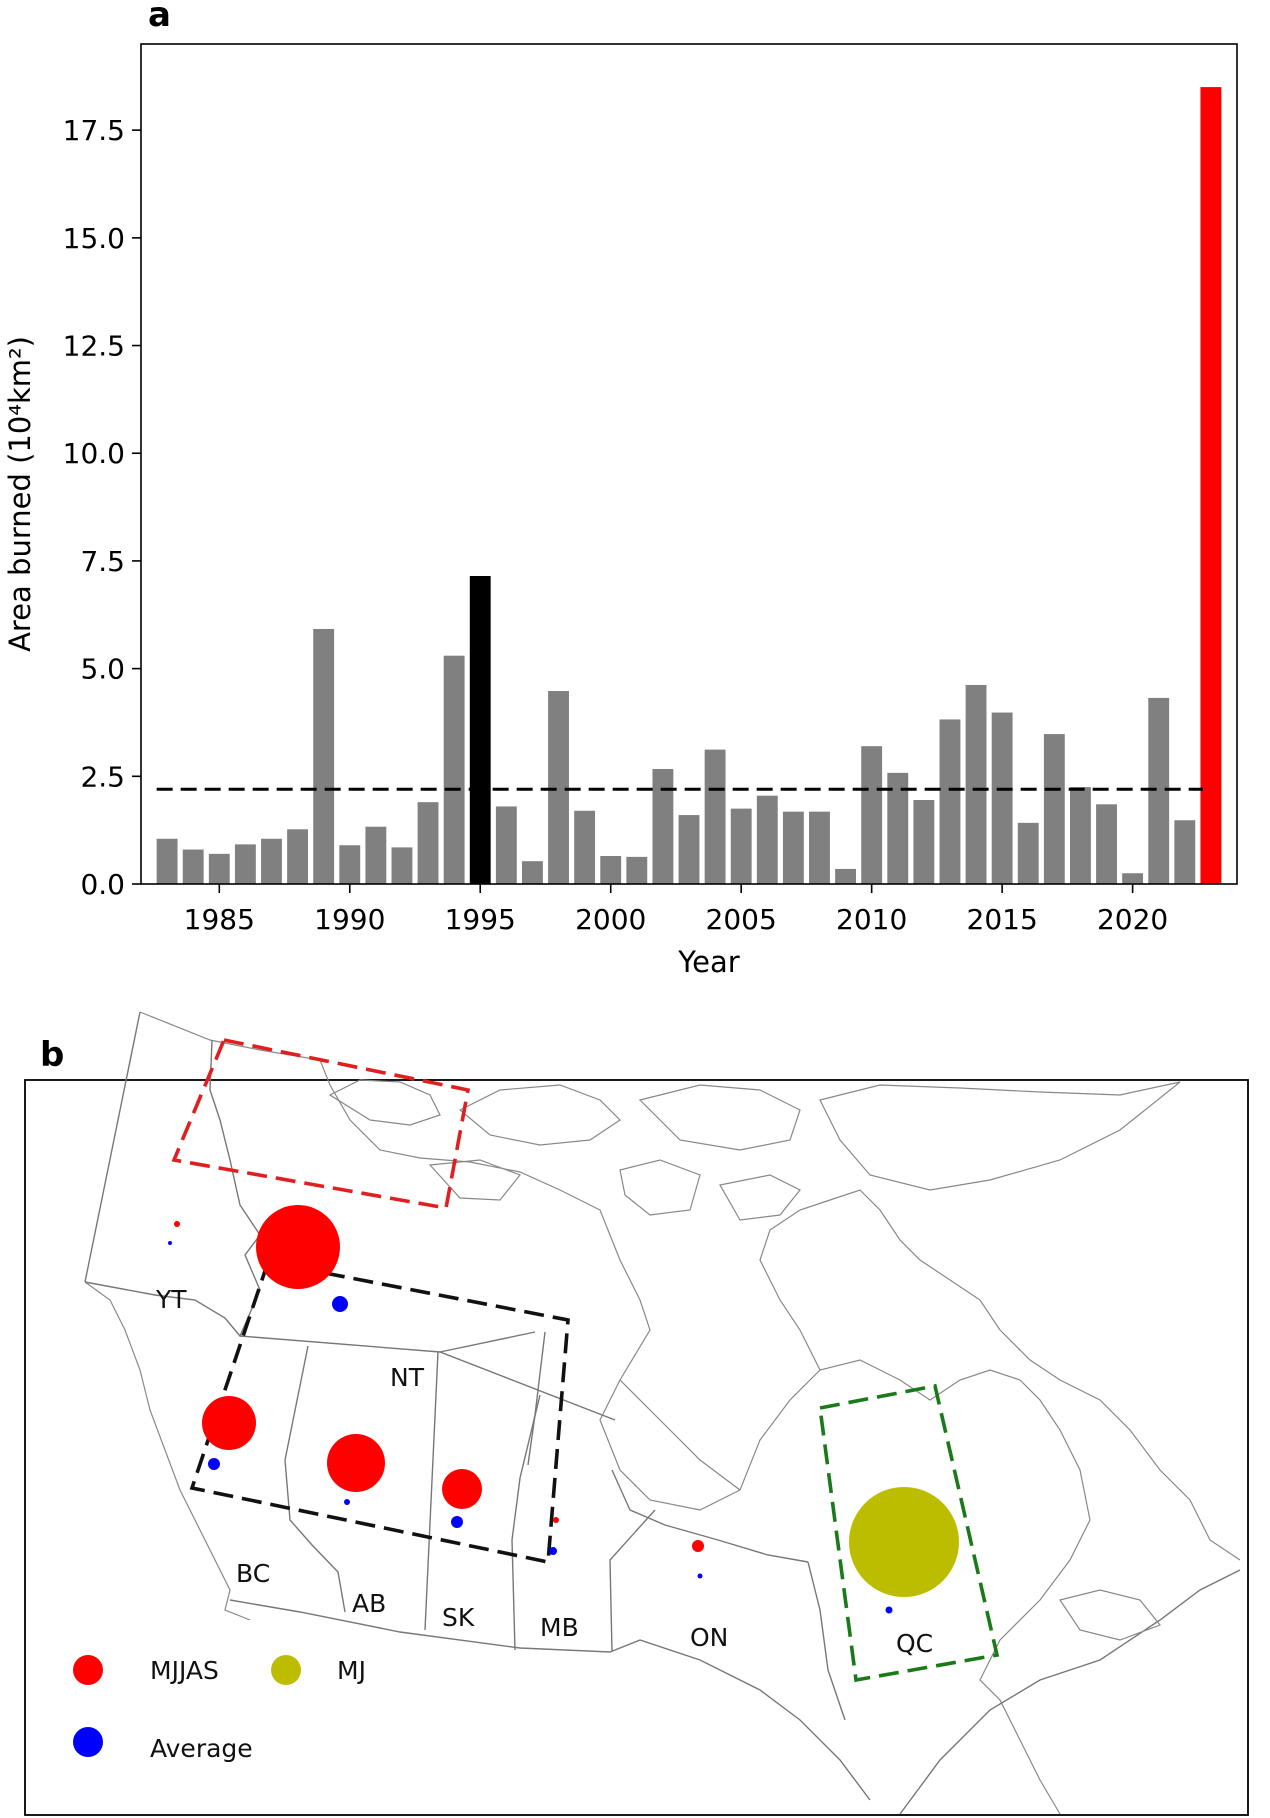 Image resolution: width=1270 pixels, height=1818 pixels. What do you see at coordinates (976, 784) in the screenshot?
I see `bar-2014` at bounding box center [976, 784].